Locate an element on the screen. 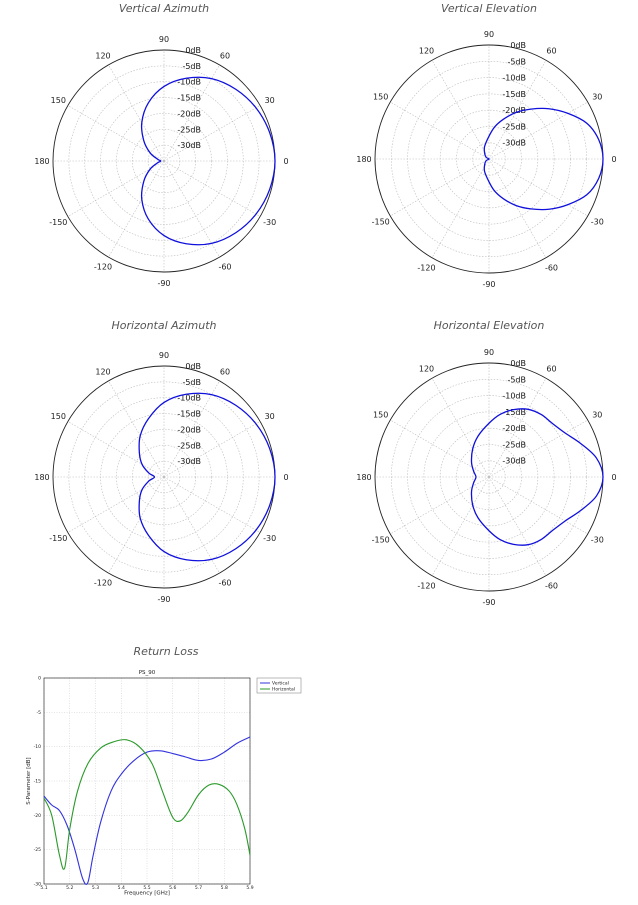 The image size is (638, 905). x-tick-label: 5.6 is located at coordinates (172, 888).